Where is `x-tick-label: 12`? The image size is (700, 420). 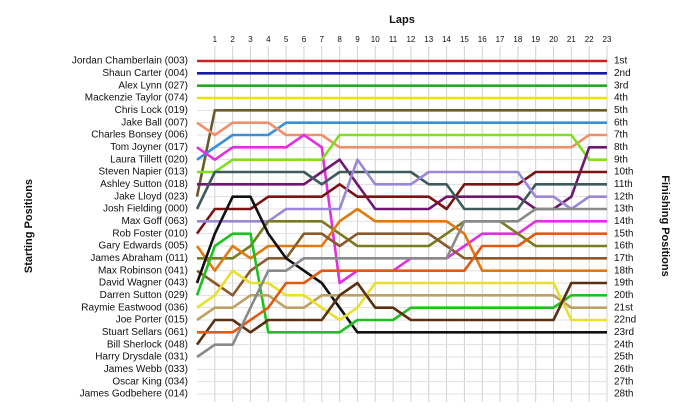
x-tick-label: 12 is located at coordinates (410, 39).